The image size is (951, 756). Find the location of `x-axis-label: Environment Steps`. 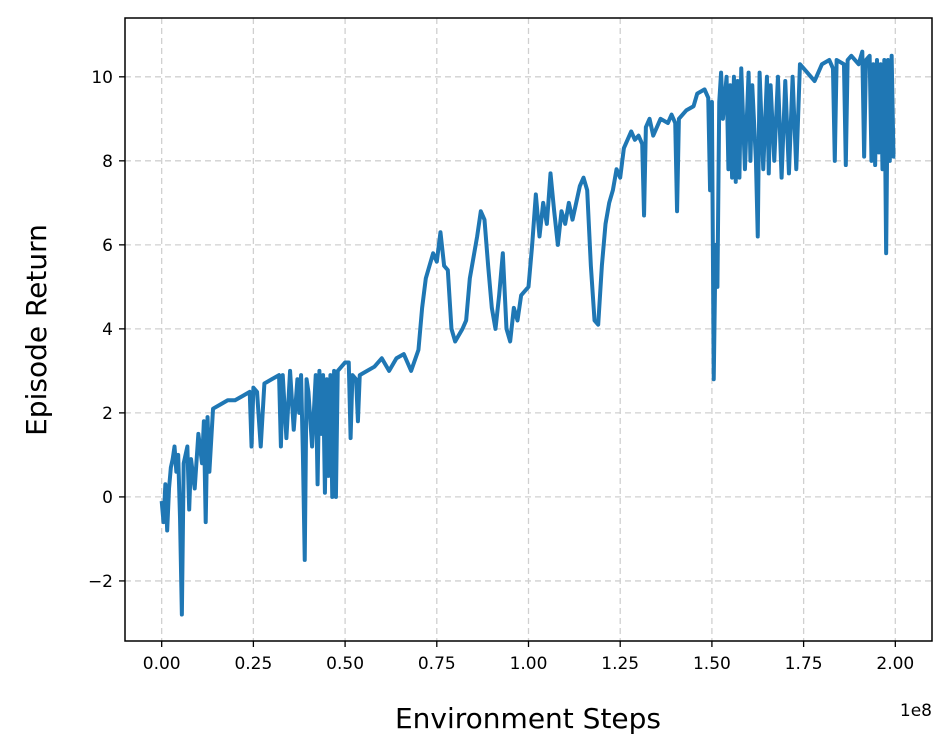

x-axis-label: Environment Steps is located at coordinates (528, 718).